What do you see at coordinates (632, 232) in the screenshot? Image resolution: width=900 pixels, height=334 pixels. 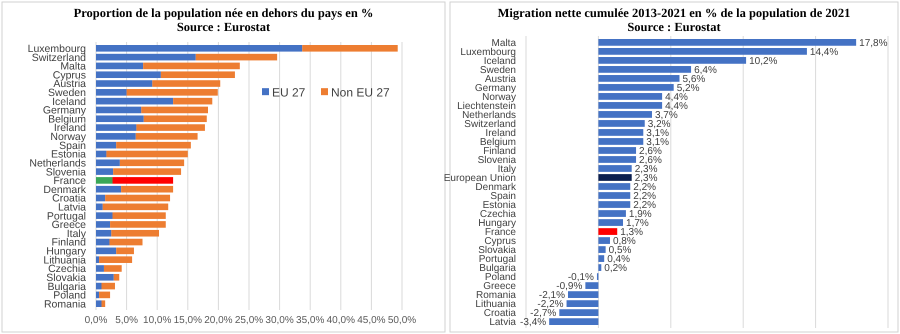 I see `data-label: 1,3%` at bounding box center [632, 232].